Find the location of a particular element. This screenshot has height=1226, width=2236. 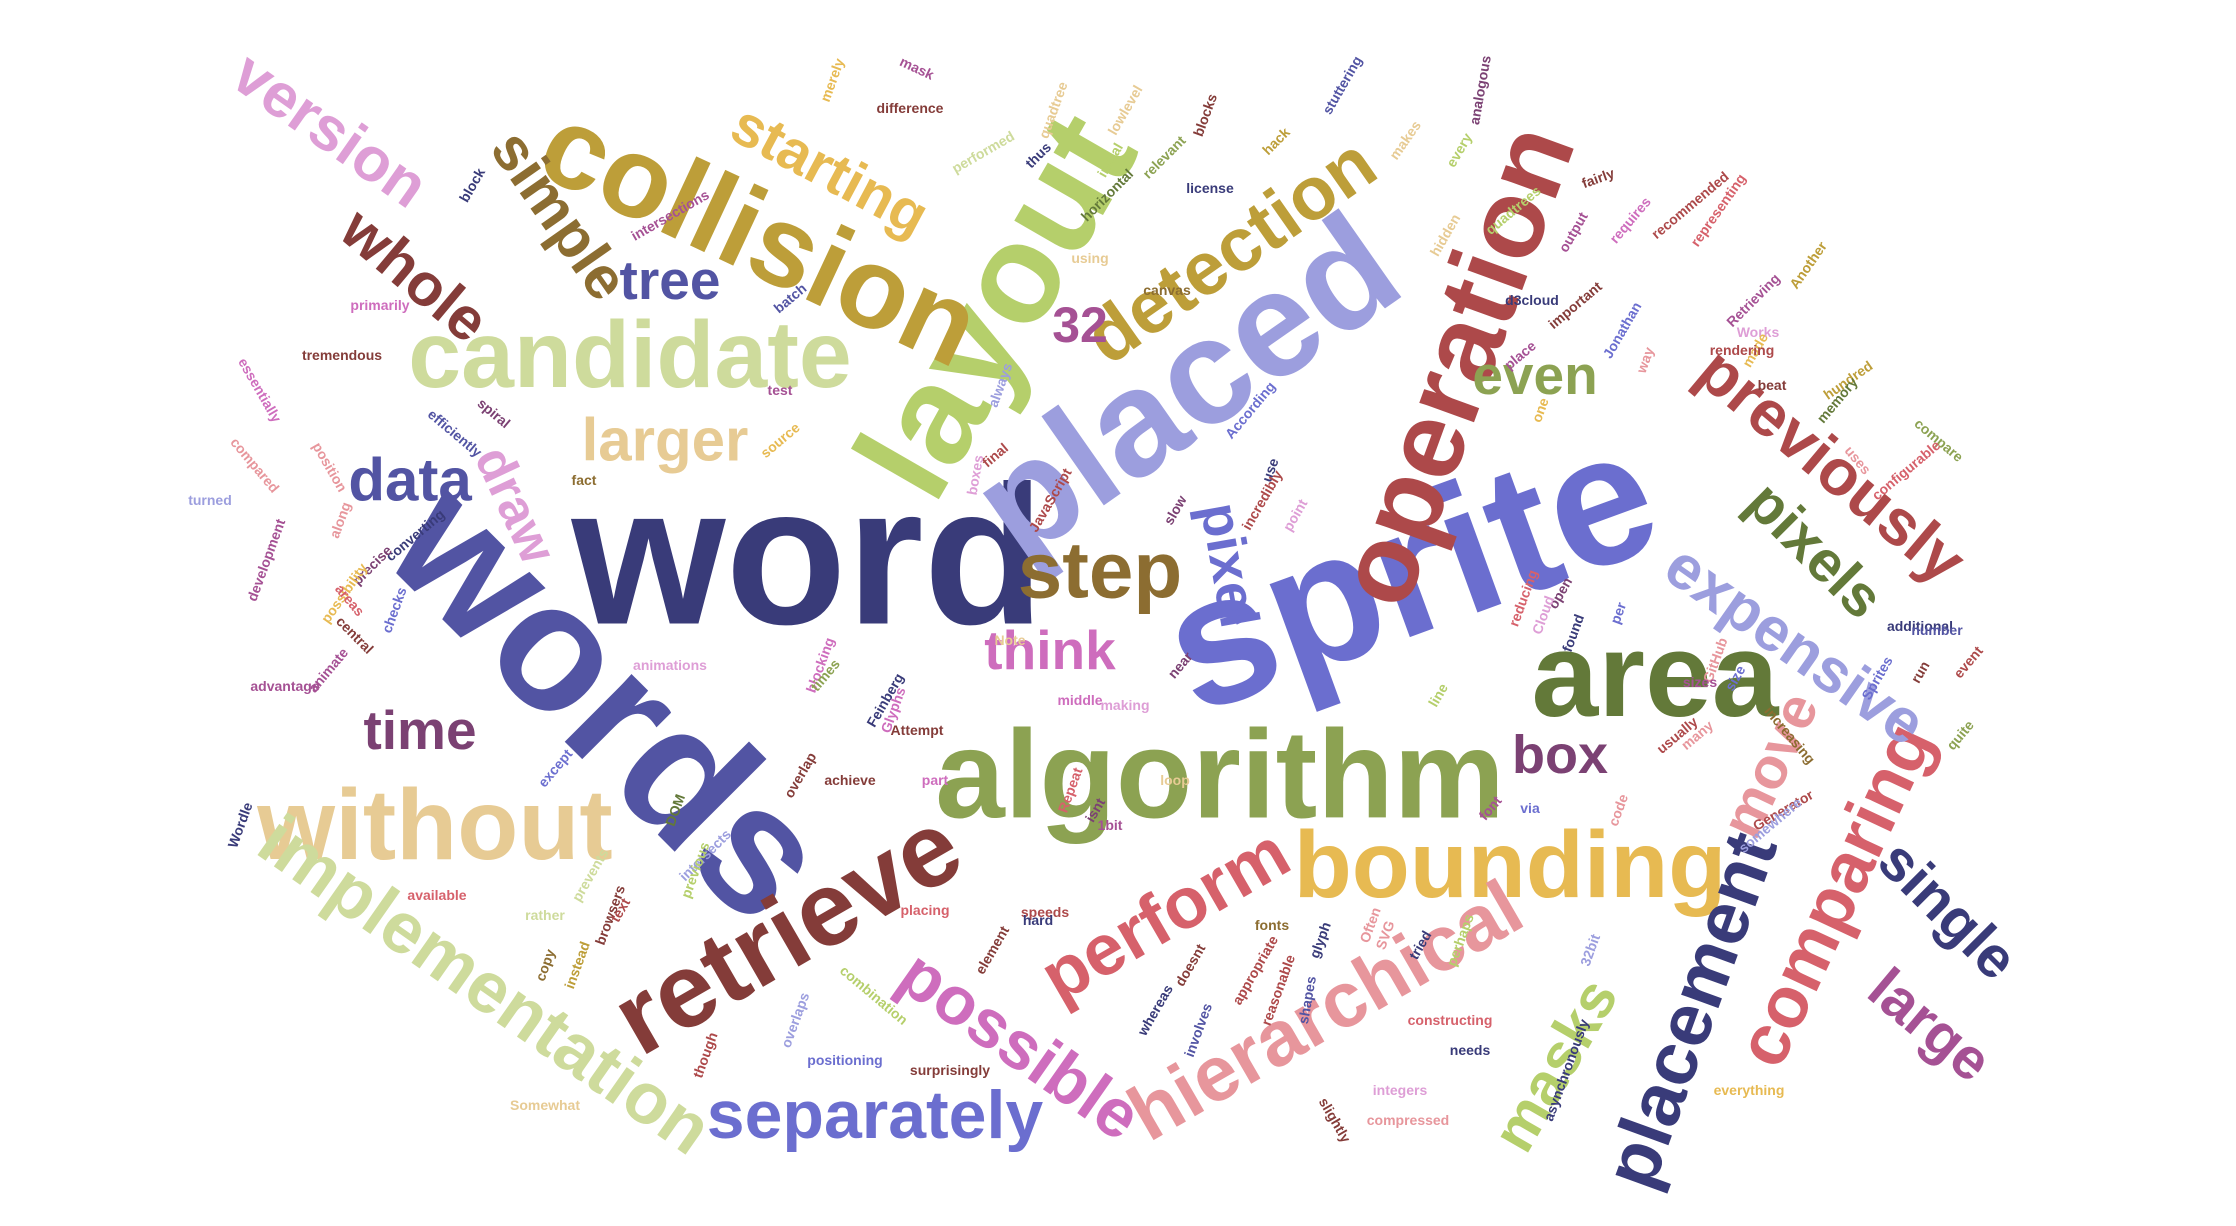

word-using: using is located at coordinates (1089, 258).